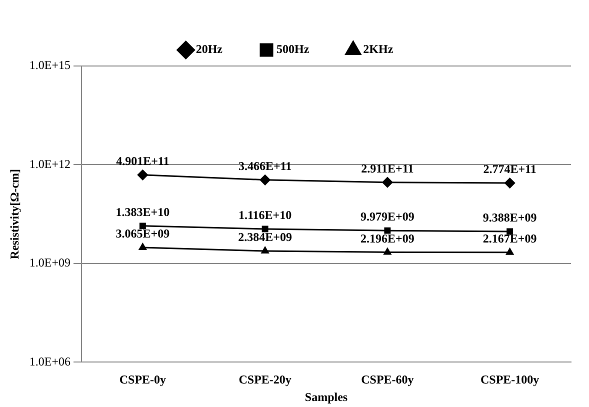 Image resolution: width=589 pixels, height=407 pixels. Describe the element at coordinates (387, 217) in the screenshot. I see `data-label: 9.979E+09` at that location.